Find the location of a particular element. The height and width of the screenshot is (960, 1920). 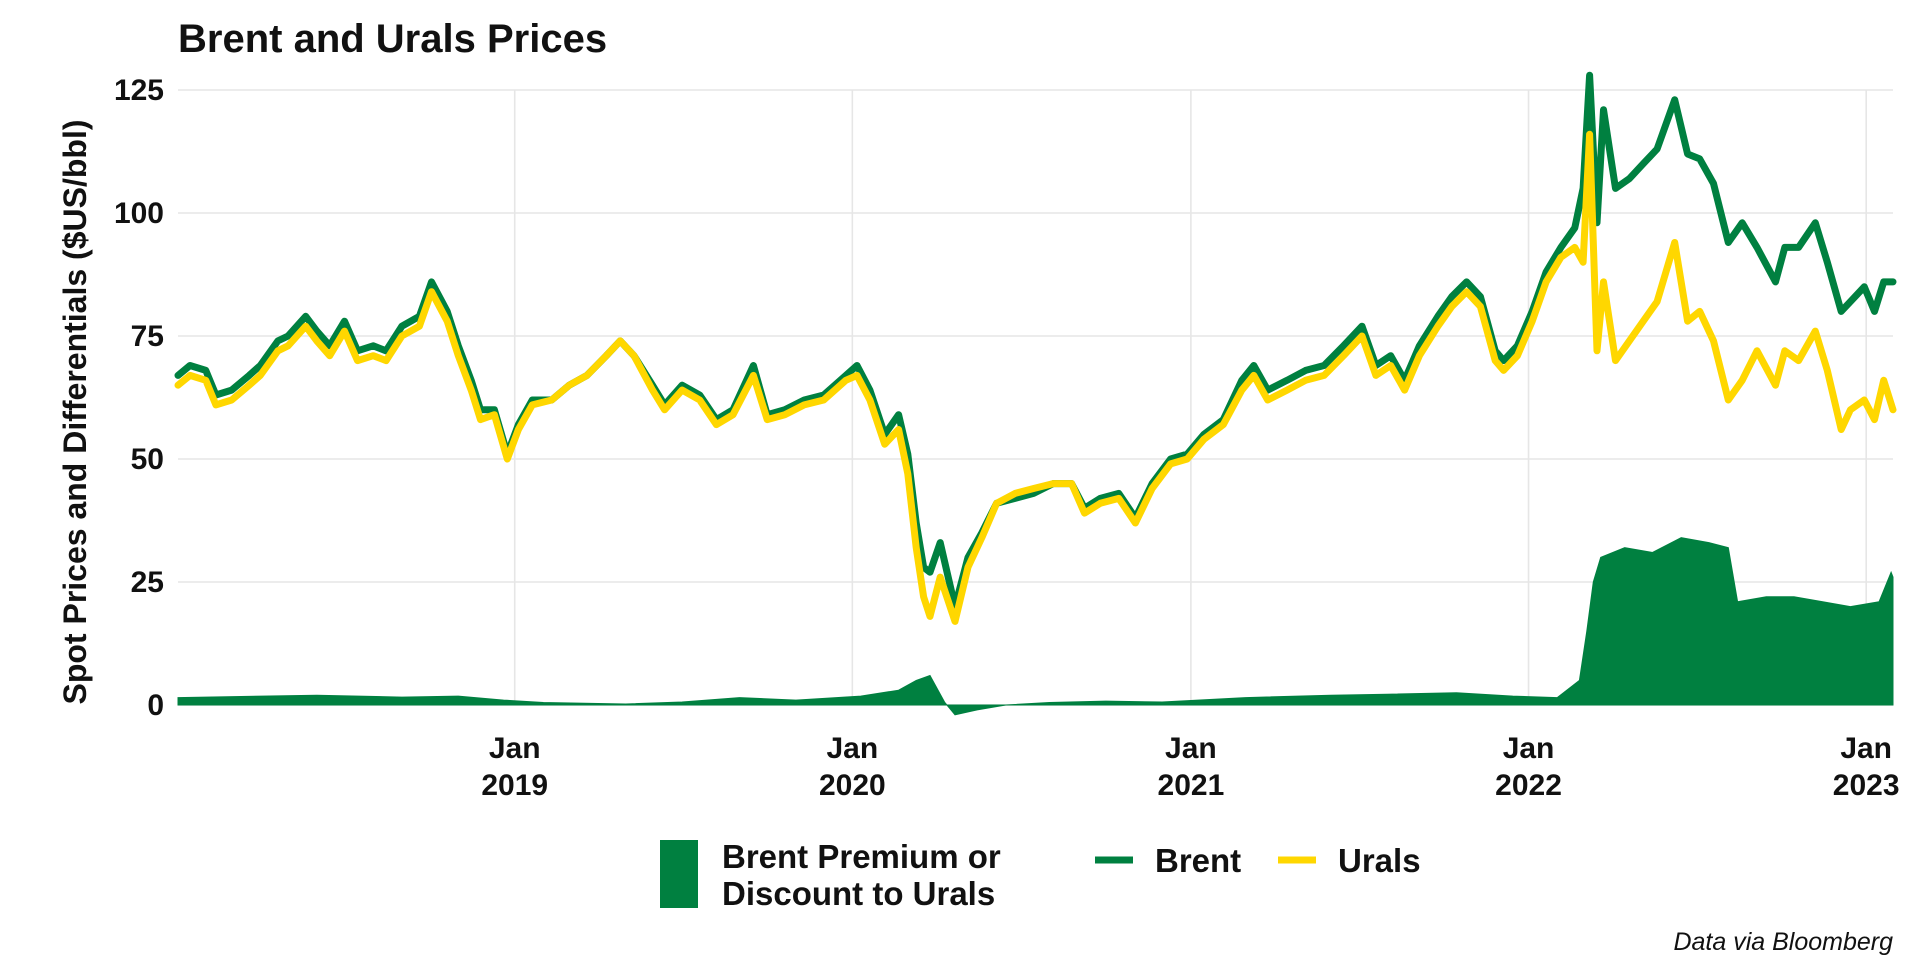

y-axis-ticks: 0 25 50 75 100 125 is located at coordinates (139, 398).